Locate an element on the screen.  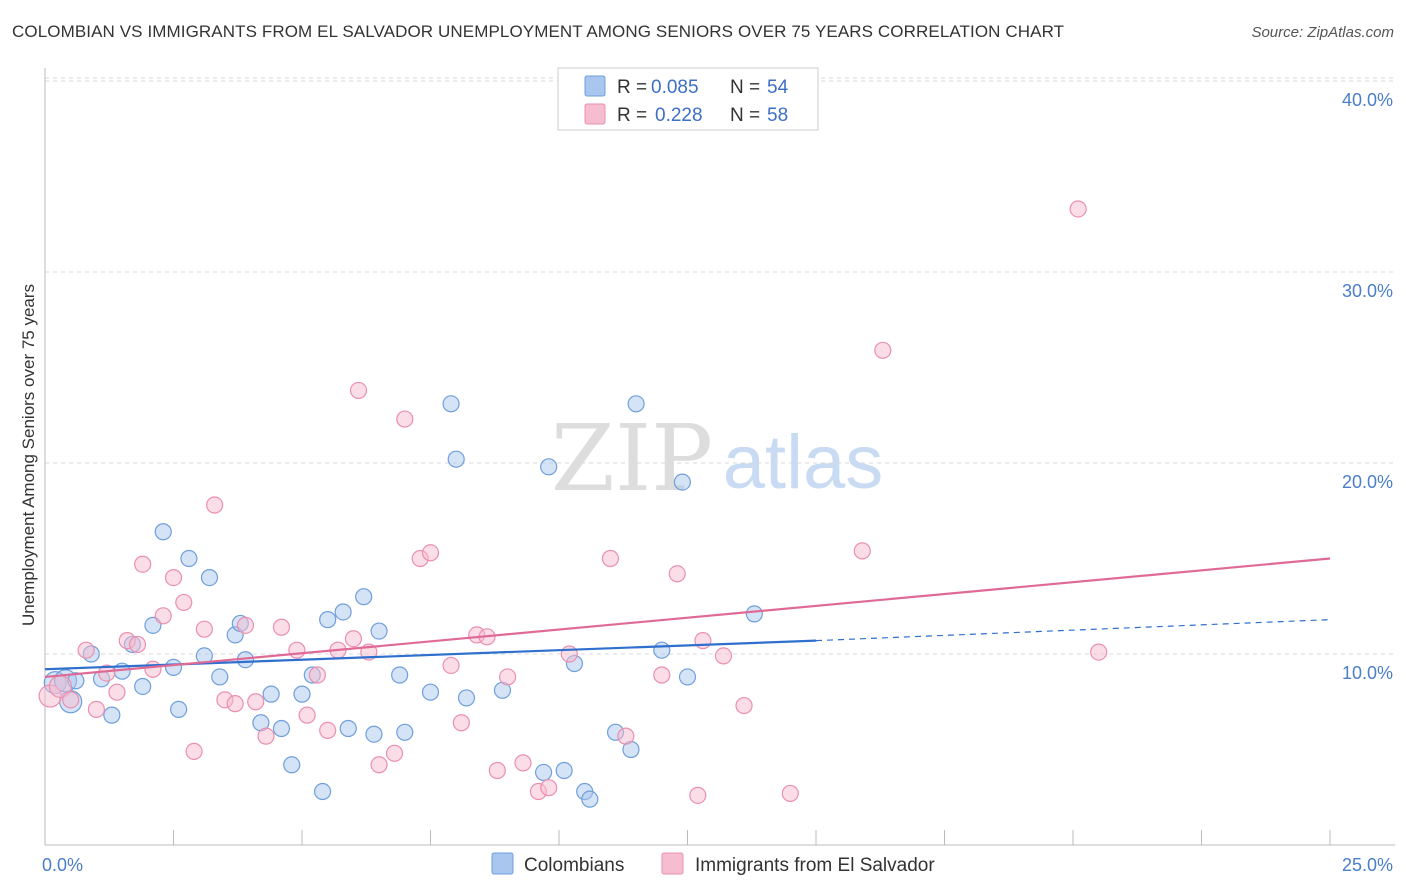
legend-r-label: R = is located at coordinates (632, 115).